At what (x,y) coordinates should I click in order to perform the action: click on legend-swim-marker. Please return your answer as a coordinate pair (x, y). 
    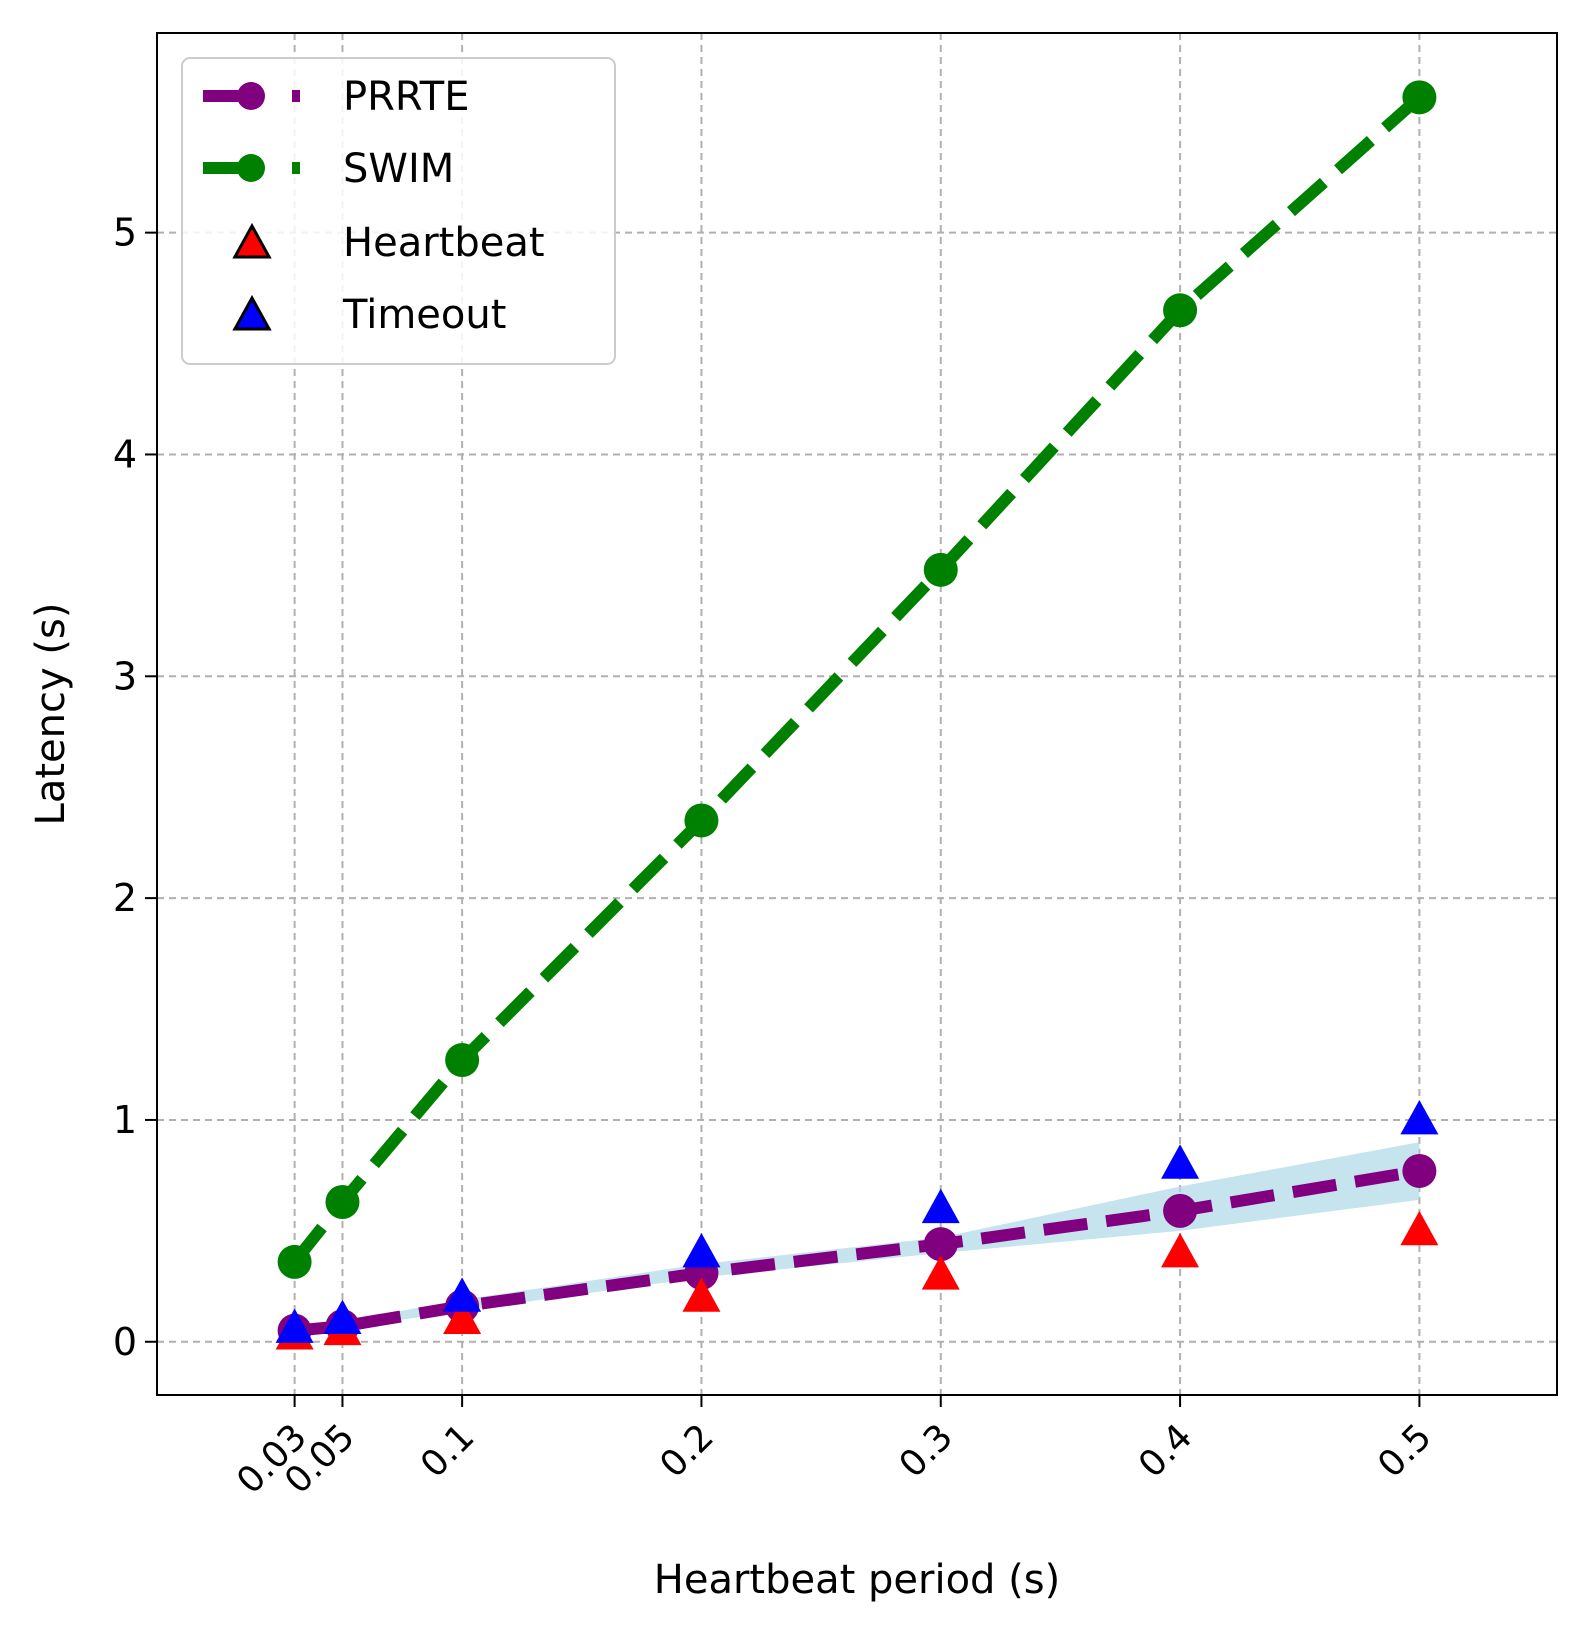
    Looking at the image, I should click on (251, 168).